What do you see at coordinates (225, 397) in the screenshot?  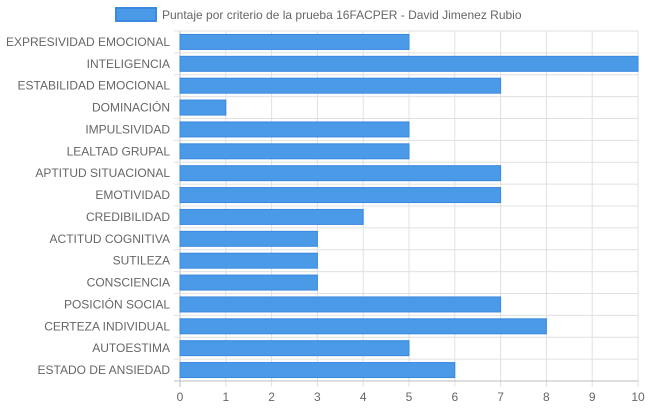 I see `x-tick-label: 1` at bounding box center [225, 397].